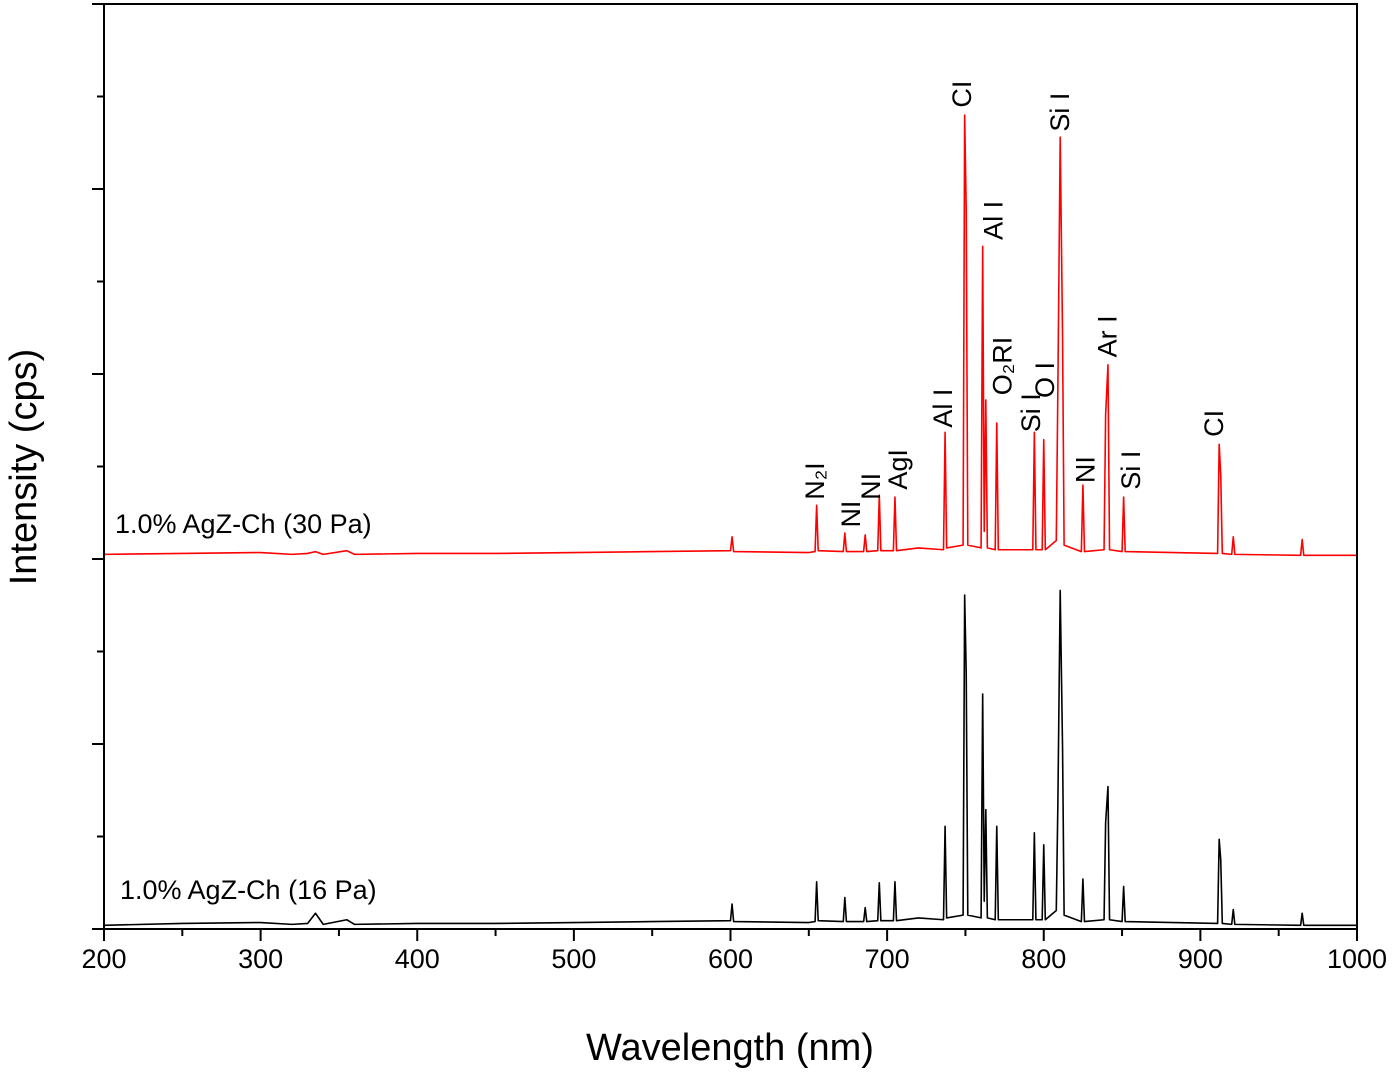 This screenshot has width=1400, height=1073. Describe the element at coordinates (573, 959) in the screenshot. I see `x-tick-label: 500` at that location.